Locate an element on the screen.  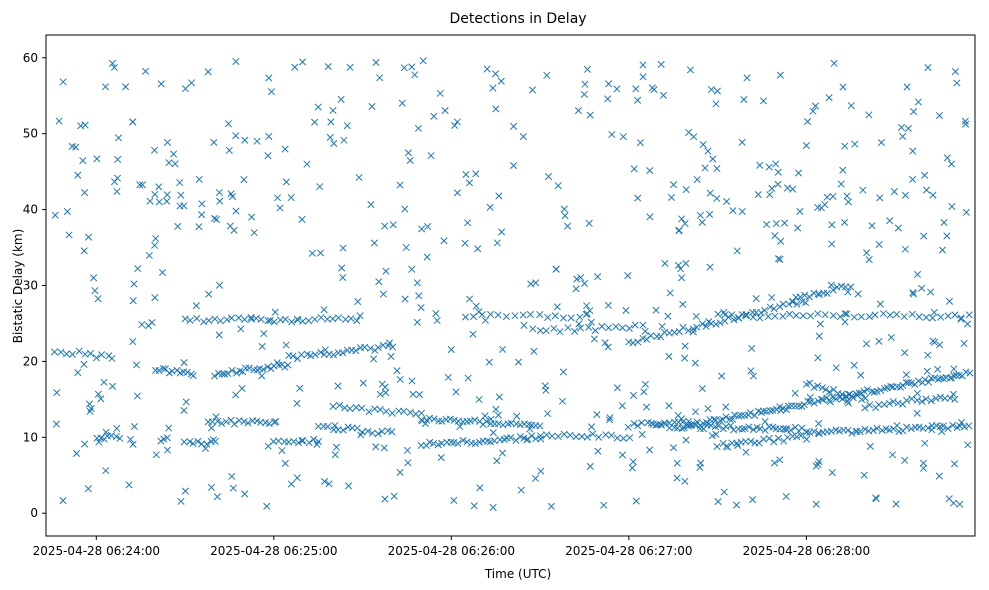
y-tick-label: 40 is located at coordinates (30, 210).